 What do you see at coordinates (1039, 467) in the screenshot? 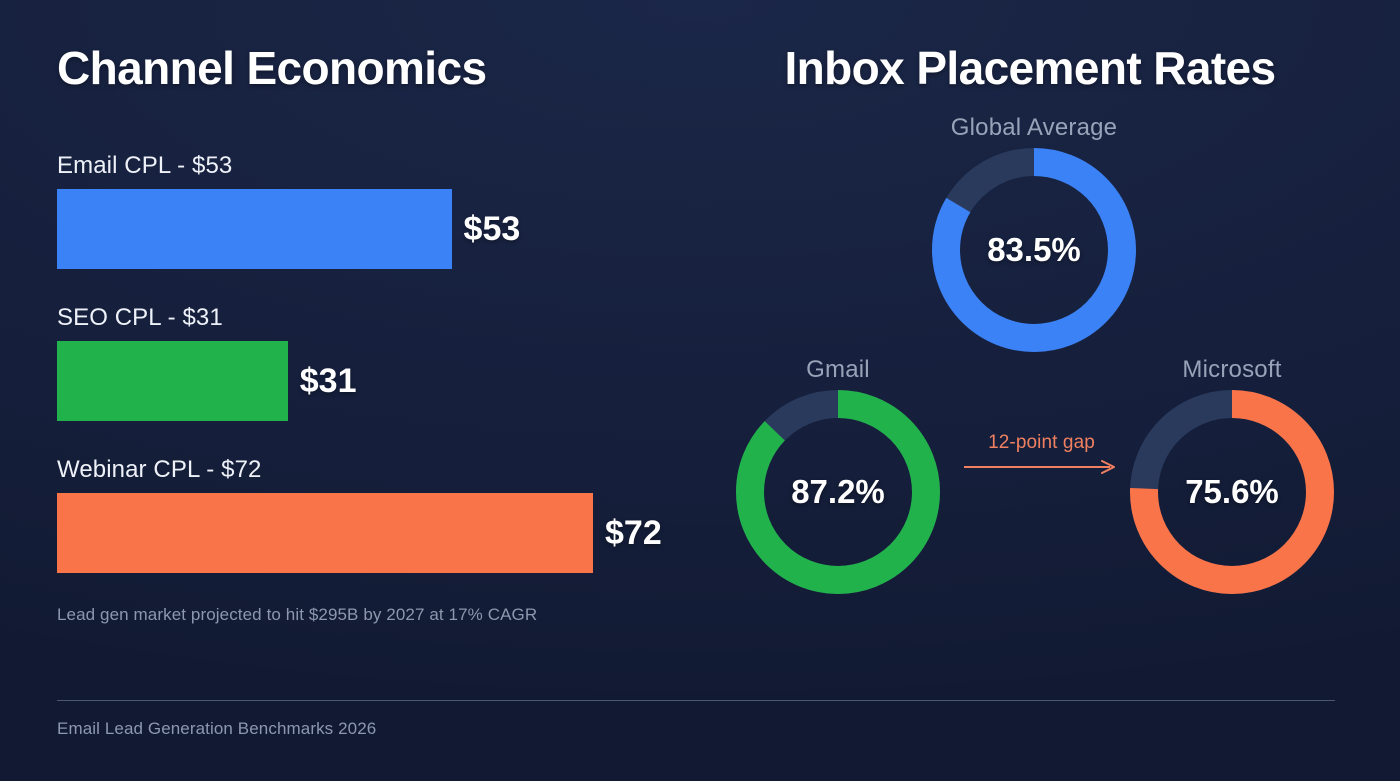
I see `arrow-right-icon` at bounding box center [1039, 467].